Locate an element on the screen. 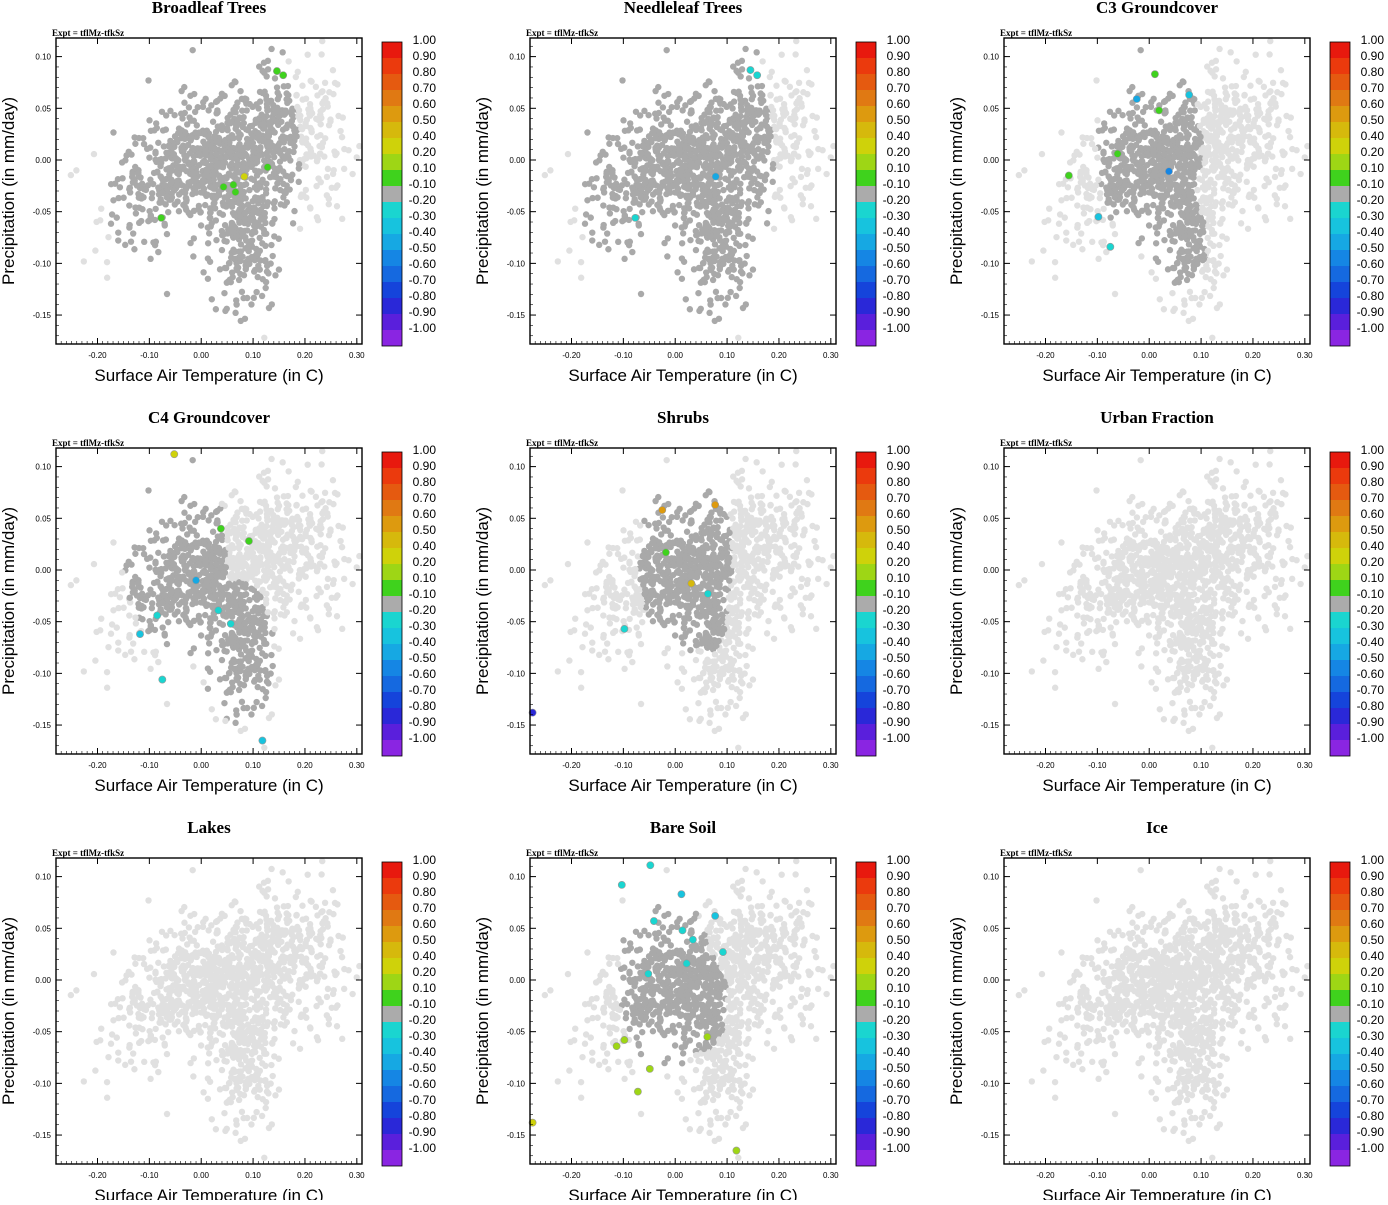 This screenshot has width=1388, height=1205. x-axis-label: Surface Air Temperature (in C) is located at coordinates (208, 375).